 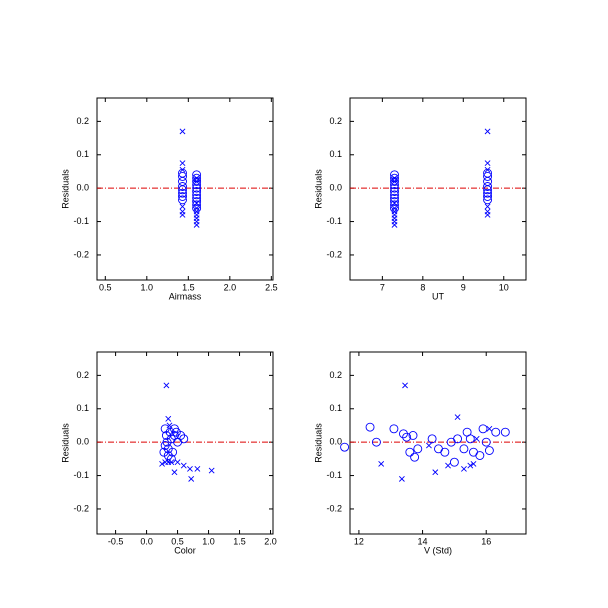 I want to click on x-axis-label: V (Std), so click(x=438, y=550).